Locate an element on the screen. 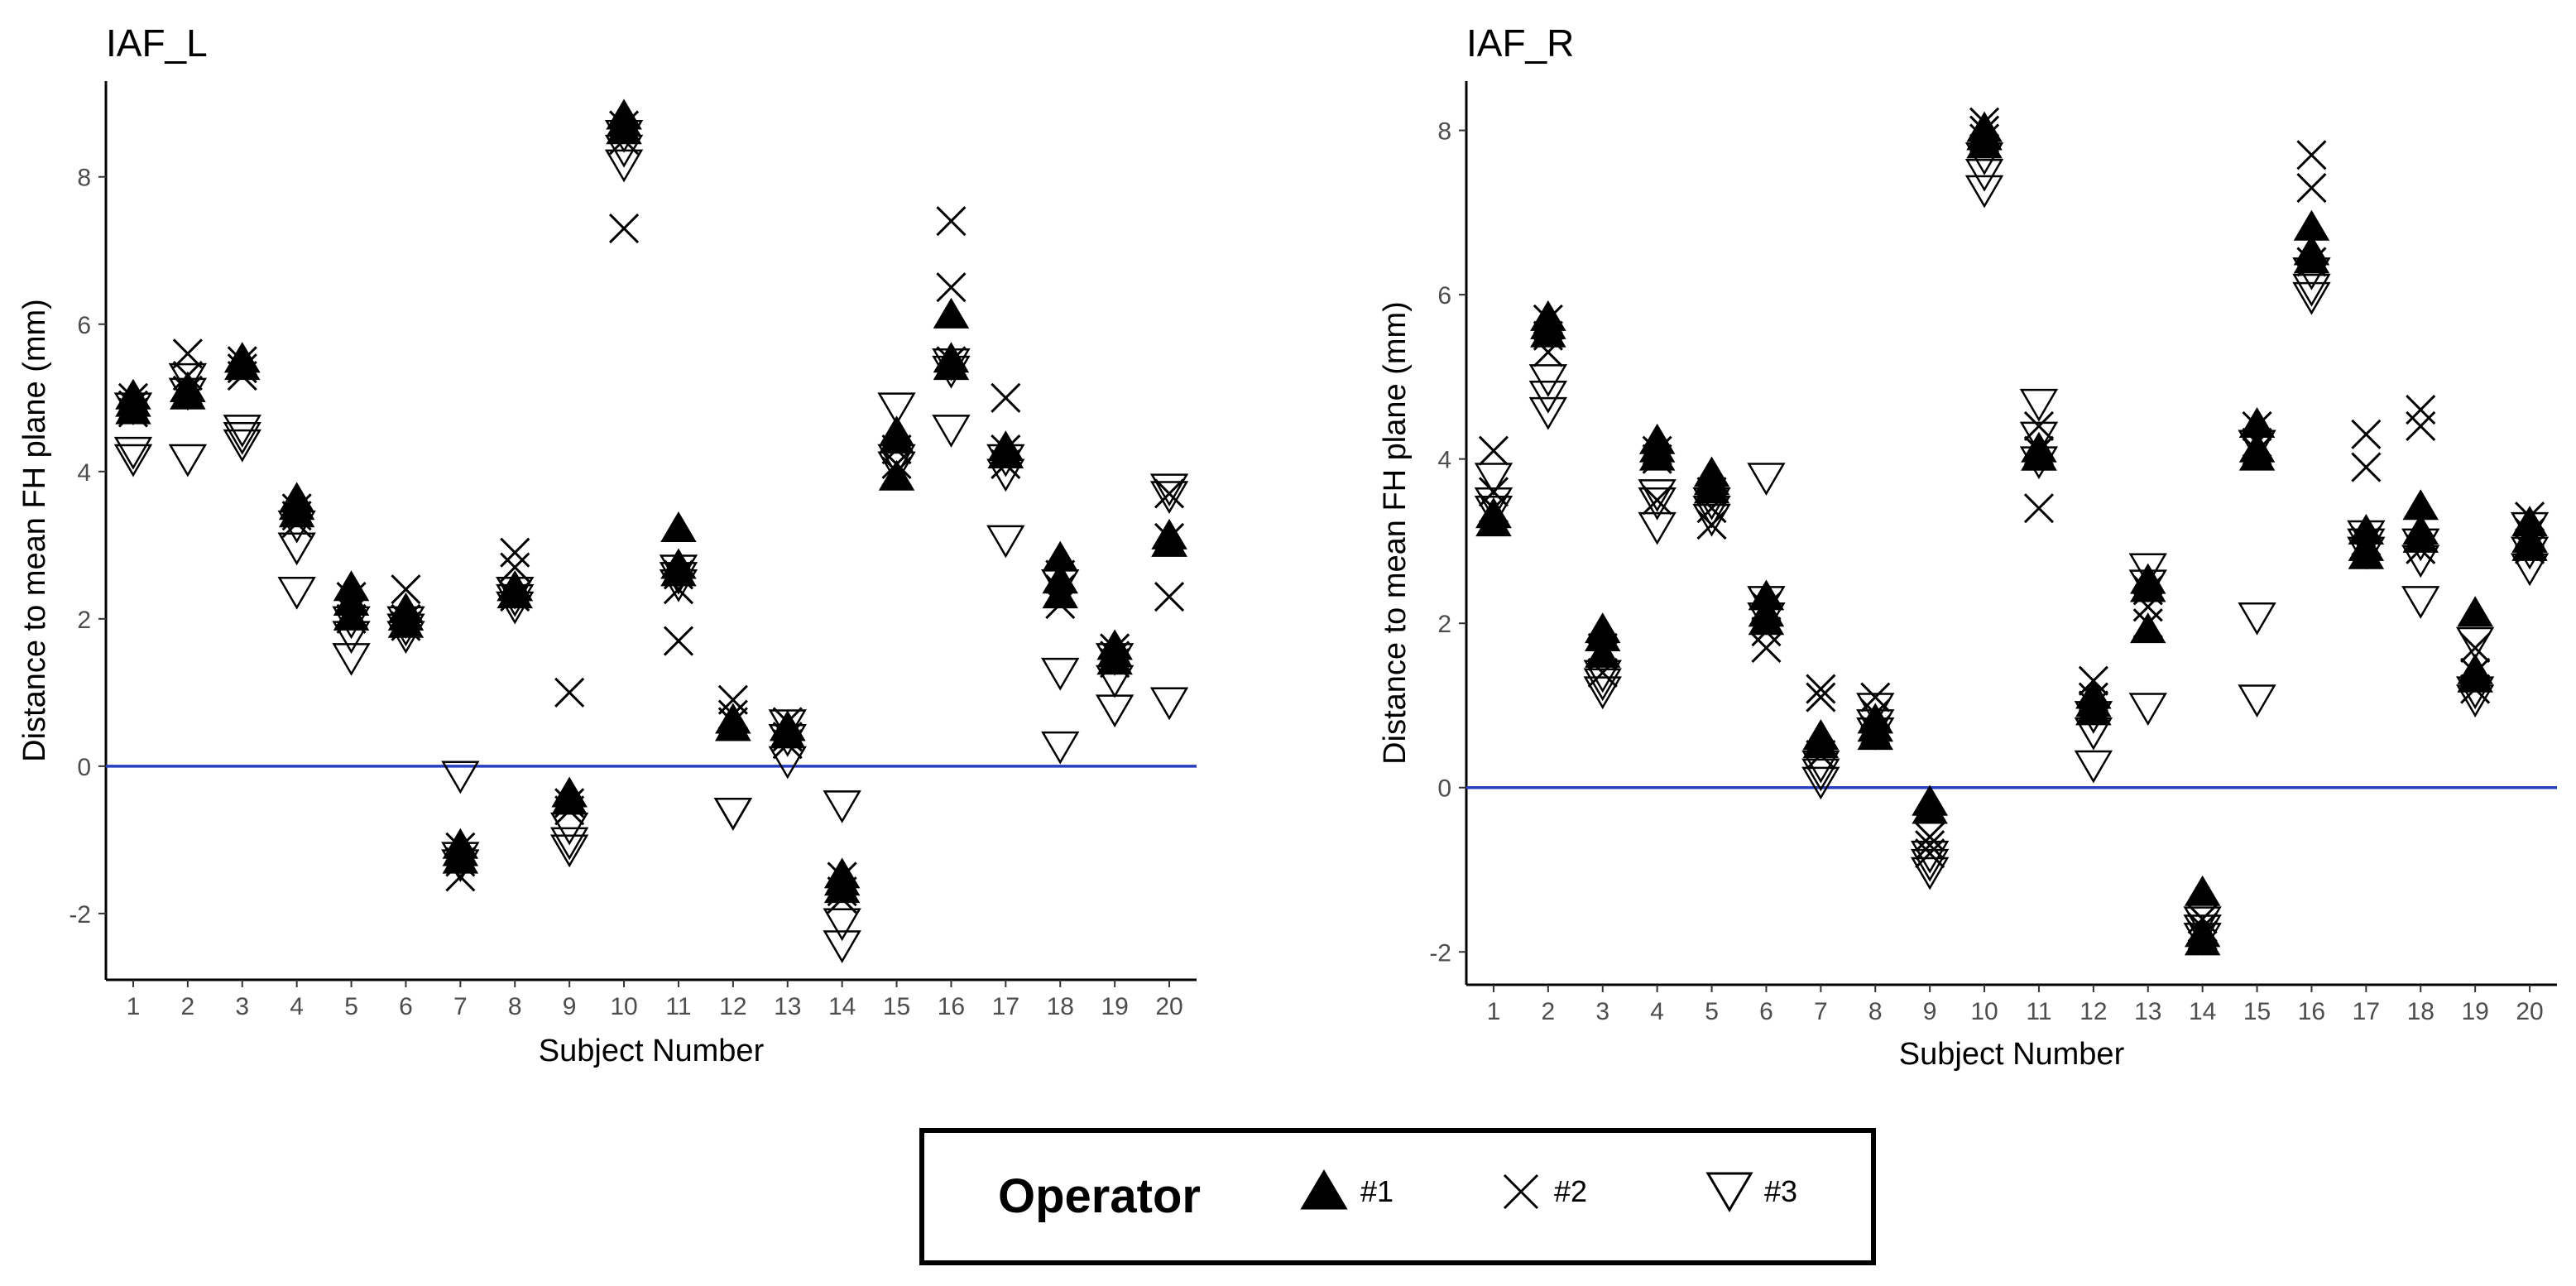  x-tick-label-iaf-r-11: 11 is located at coordinates (2039, 1012).